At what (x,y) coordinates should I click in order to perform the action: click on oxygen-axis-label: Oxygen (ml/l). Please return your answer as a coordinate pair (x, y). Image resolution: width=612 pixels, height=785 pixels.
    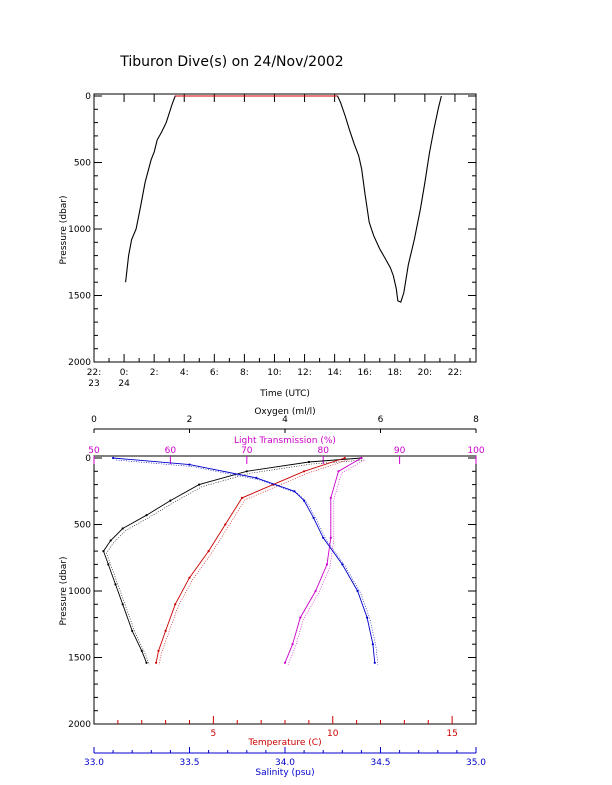
    Looking at the image, I should click on (284, 412).